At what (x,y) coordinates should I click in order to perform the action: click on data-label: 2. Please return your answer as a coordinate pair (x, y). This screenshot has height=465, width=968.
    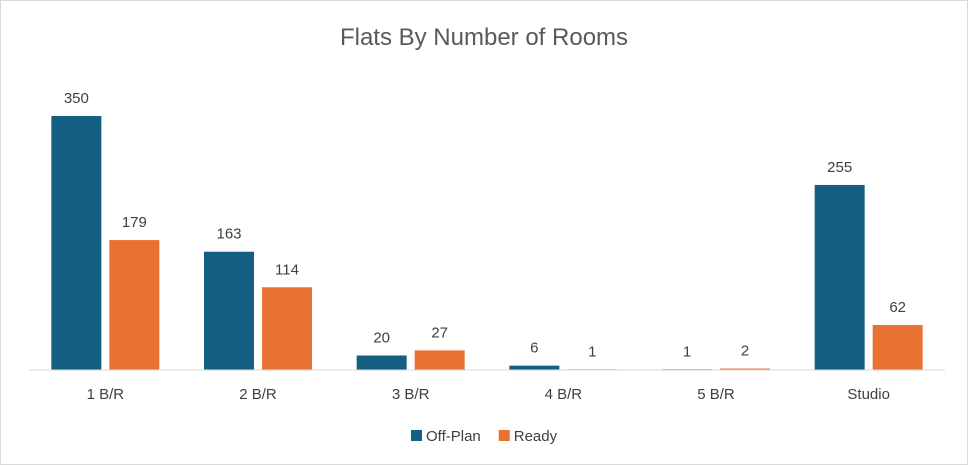
    Looking at the image, I should click on (745, 351).